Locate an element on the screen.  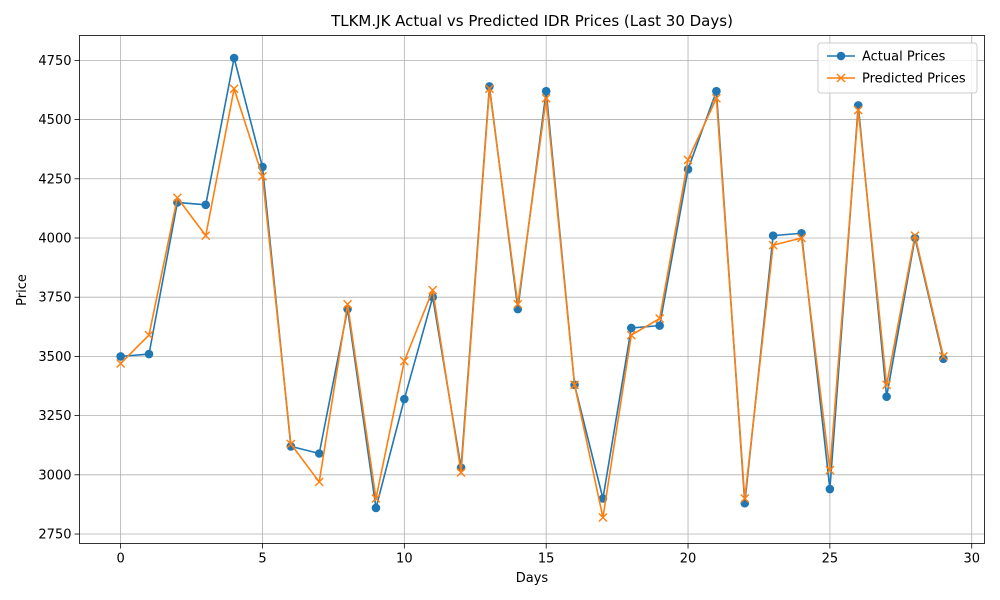
y-tick-label: 3750 is located at coordinates (54, 298).